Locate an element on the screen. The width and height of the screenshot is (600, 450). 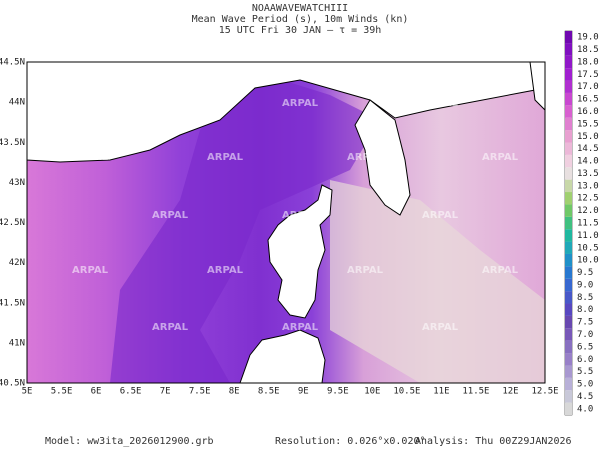
lon-label: 10.5E is located at coordinates (406, 392).